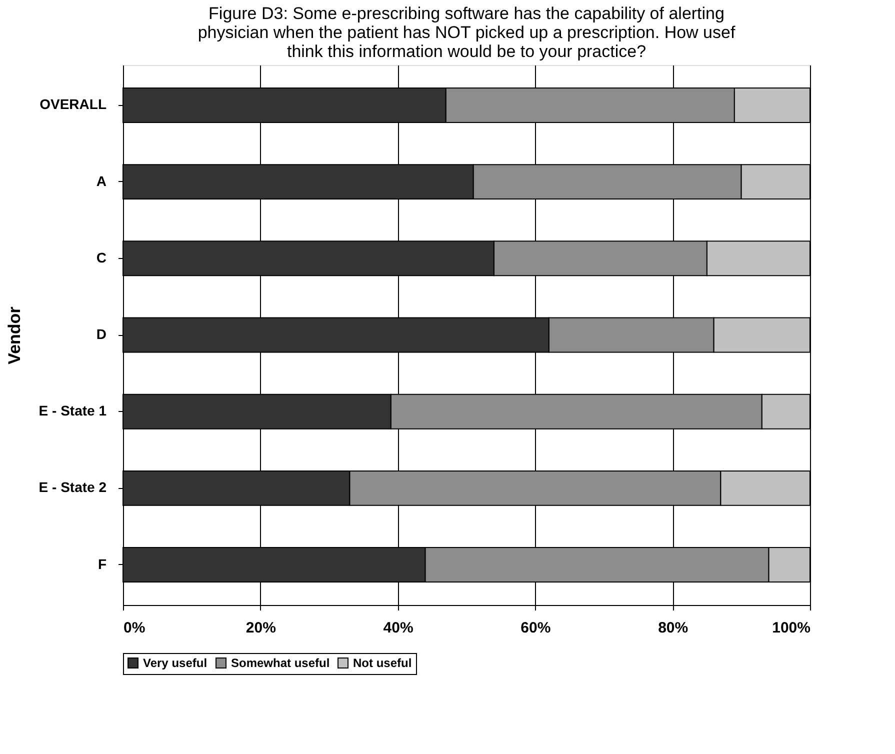 Image resolution: width=895 pixels, height=754 pixels. Describe the element at coordinates (101, 334) in the screenshot. I see `y-tick-label: D` at that location.